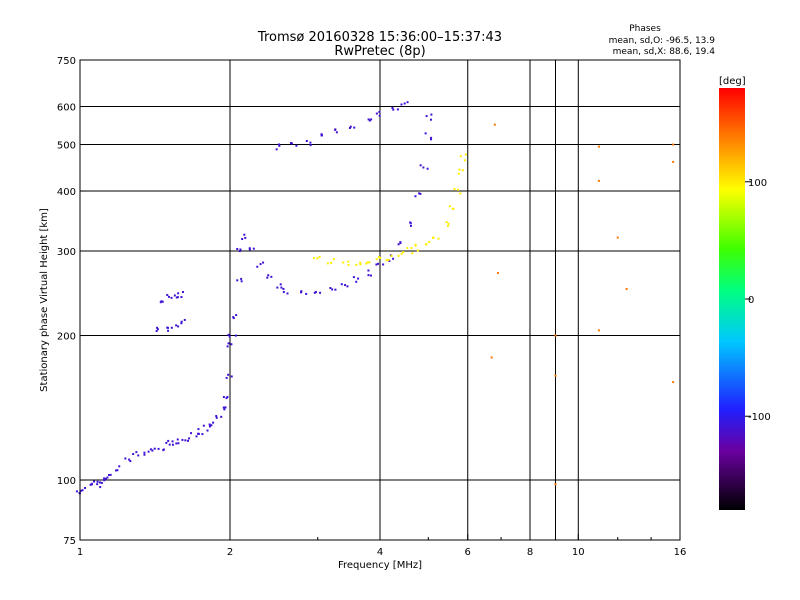  I want to click on colorbar-gradient, so click(732, 299).